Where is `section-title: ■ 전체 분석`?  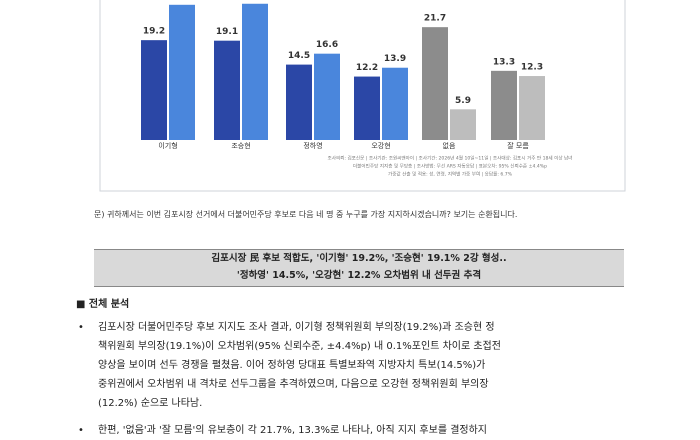 section-title: ■ 전체 분석 is located at coordinates (103, 304).